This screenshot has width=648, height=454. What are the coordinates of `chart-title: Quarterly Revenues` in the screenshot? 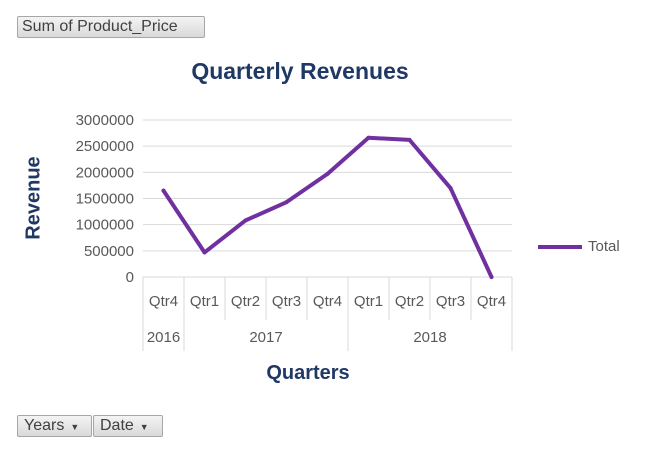 It's located at (300, 71).